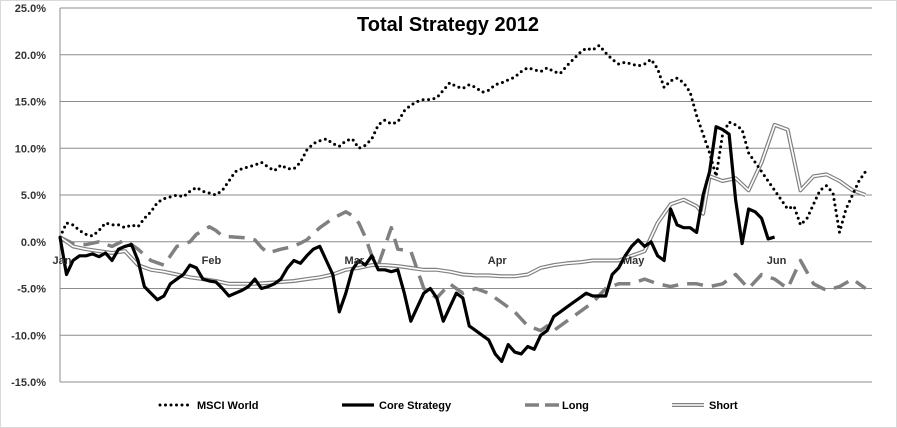 Image resolution: width=897 pixels, height=428 pixels. I want to click on x-tick-label-jun: Jun, so click(777, 261).